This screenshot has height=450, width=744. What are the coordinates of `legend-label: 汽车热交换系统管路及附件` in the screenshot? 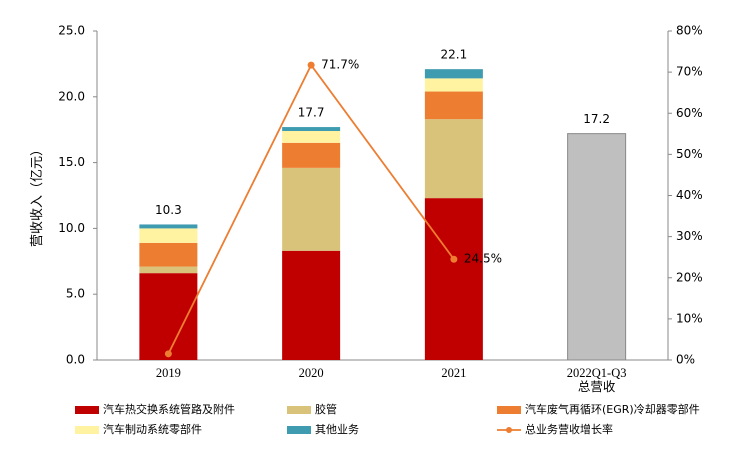 It's located at (169, 409).